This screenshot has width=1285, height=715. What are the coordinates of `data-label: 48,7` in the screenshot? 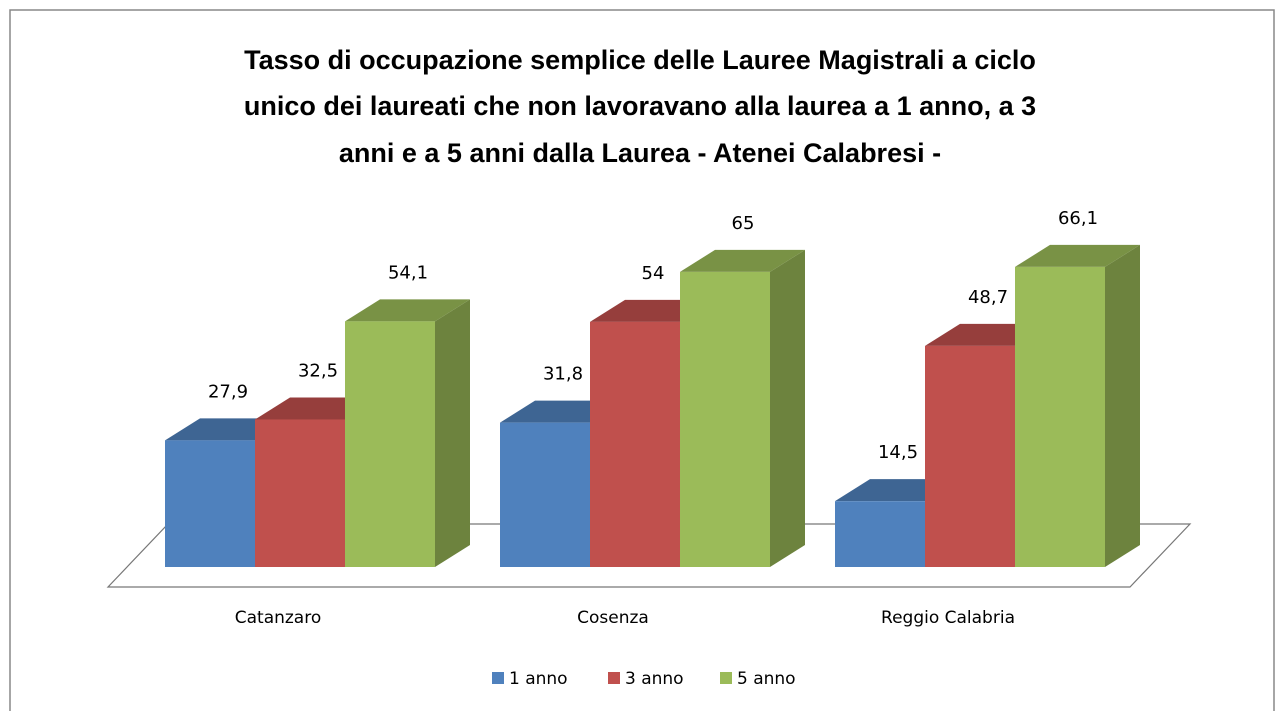 It's located at (988, 297).